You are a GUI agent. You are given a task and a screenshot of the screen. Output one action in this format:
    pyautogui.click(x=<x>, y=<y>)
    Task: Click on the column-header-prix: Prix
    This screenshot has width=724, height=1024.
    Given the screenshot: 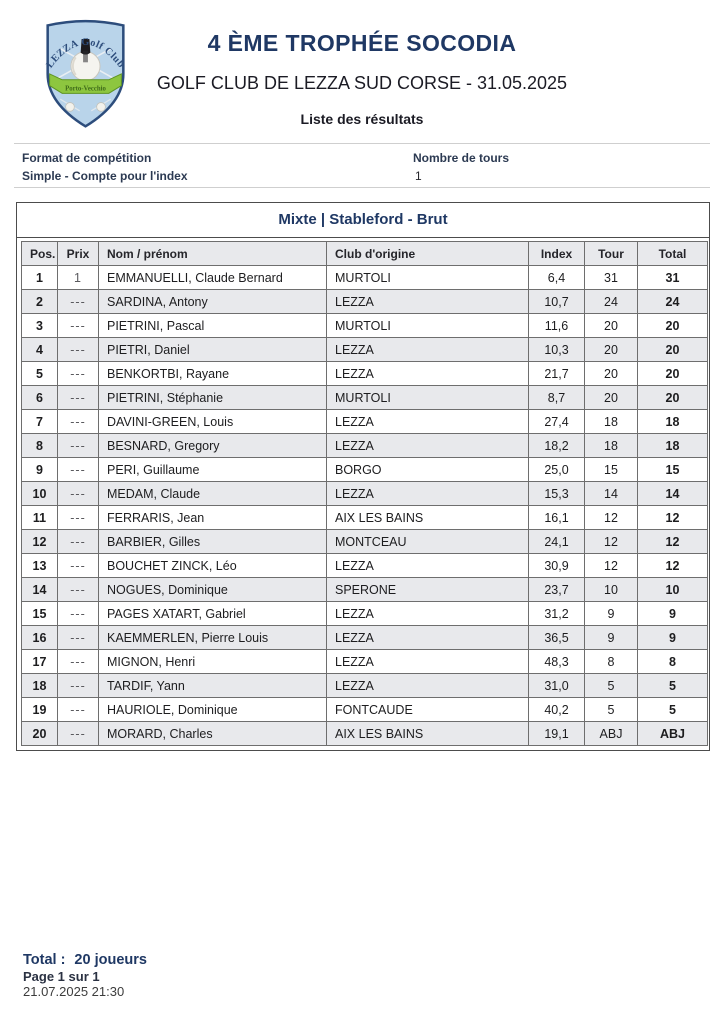 What is the action you would take?
    pyautogui.click(x=78, y=253)
    